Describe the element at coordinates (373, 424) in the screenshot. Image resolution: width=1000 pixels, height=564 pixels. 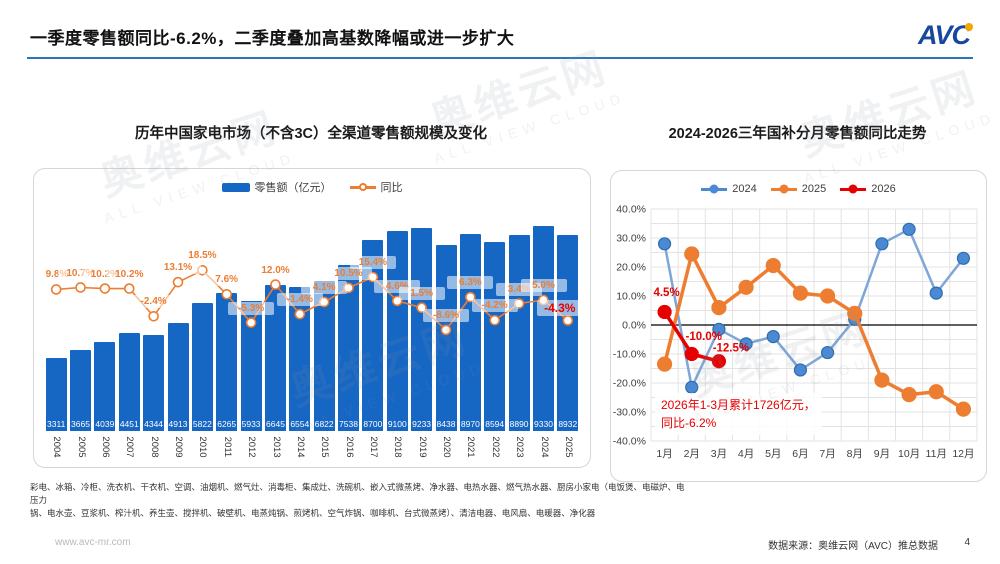
I see `bar-value-label: 8700` at that location.